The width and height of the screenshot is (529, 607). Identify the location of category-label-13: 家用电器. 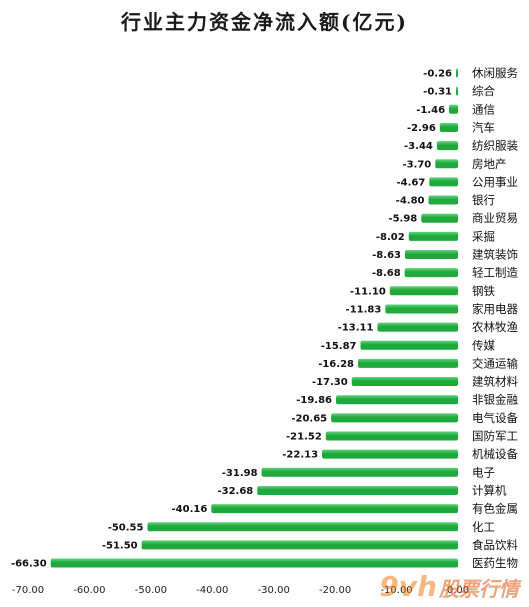
(495, 309).